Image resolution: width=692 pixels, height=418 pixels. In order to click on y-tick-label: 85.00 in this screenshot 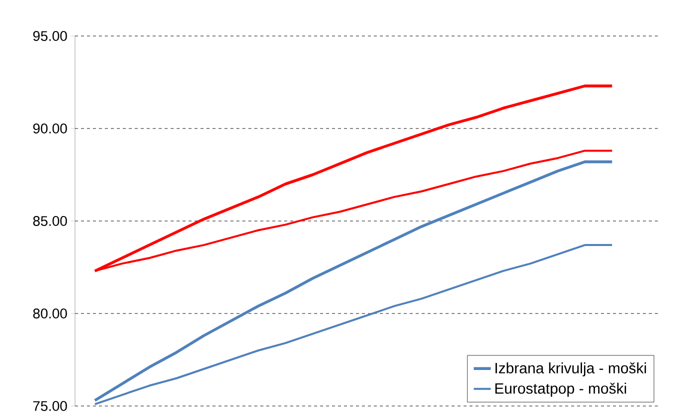, I will do `click(50, 221)`.